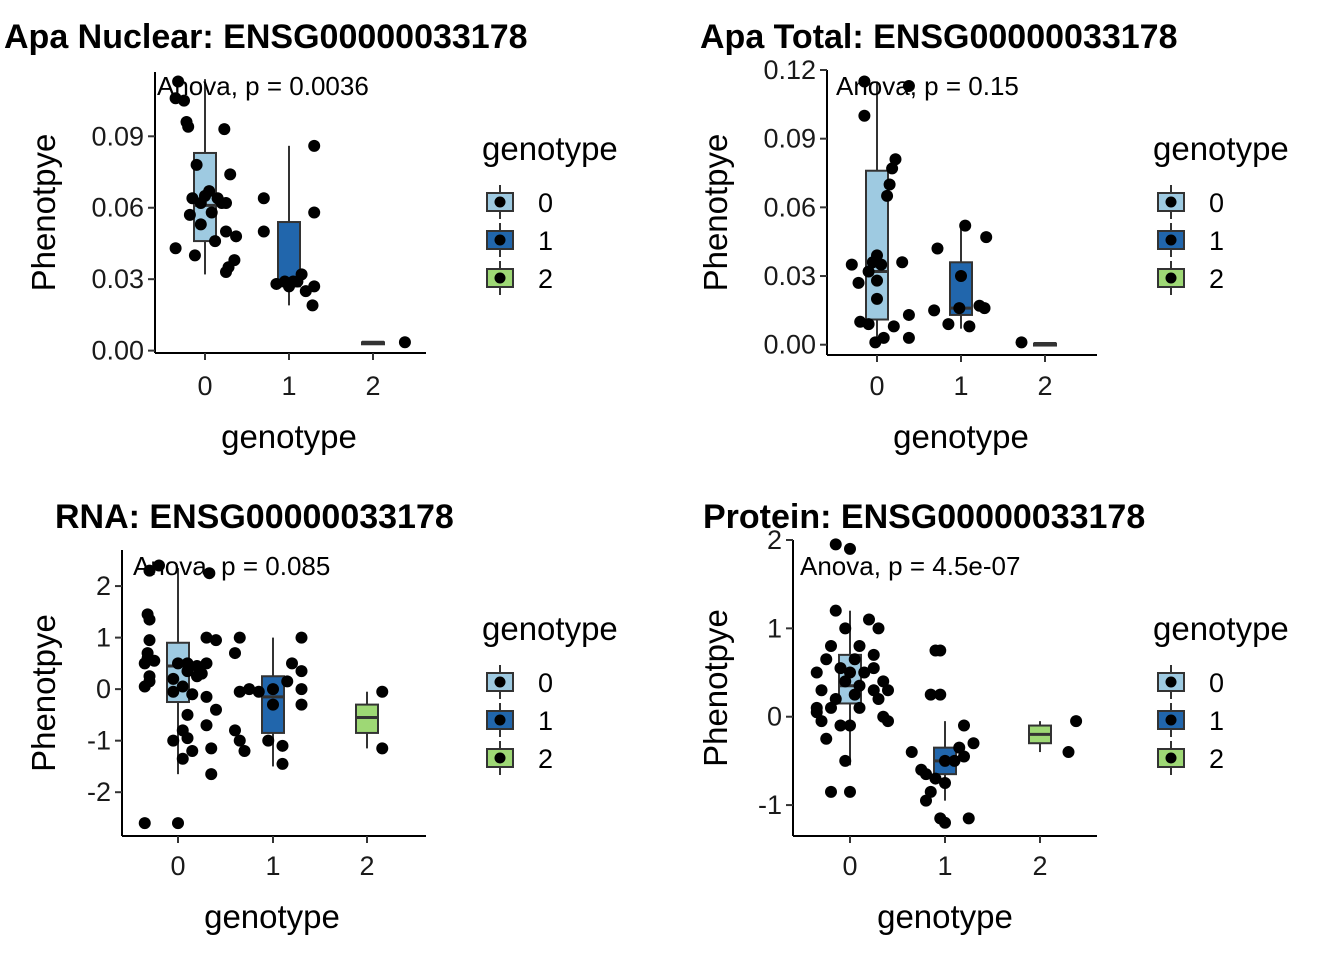  Describe the element at coordinates (789, 139) in the screenshot. I see `y-tick-label: 0.09` at that location.